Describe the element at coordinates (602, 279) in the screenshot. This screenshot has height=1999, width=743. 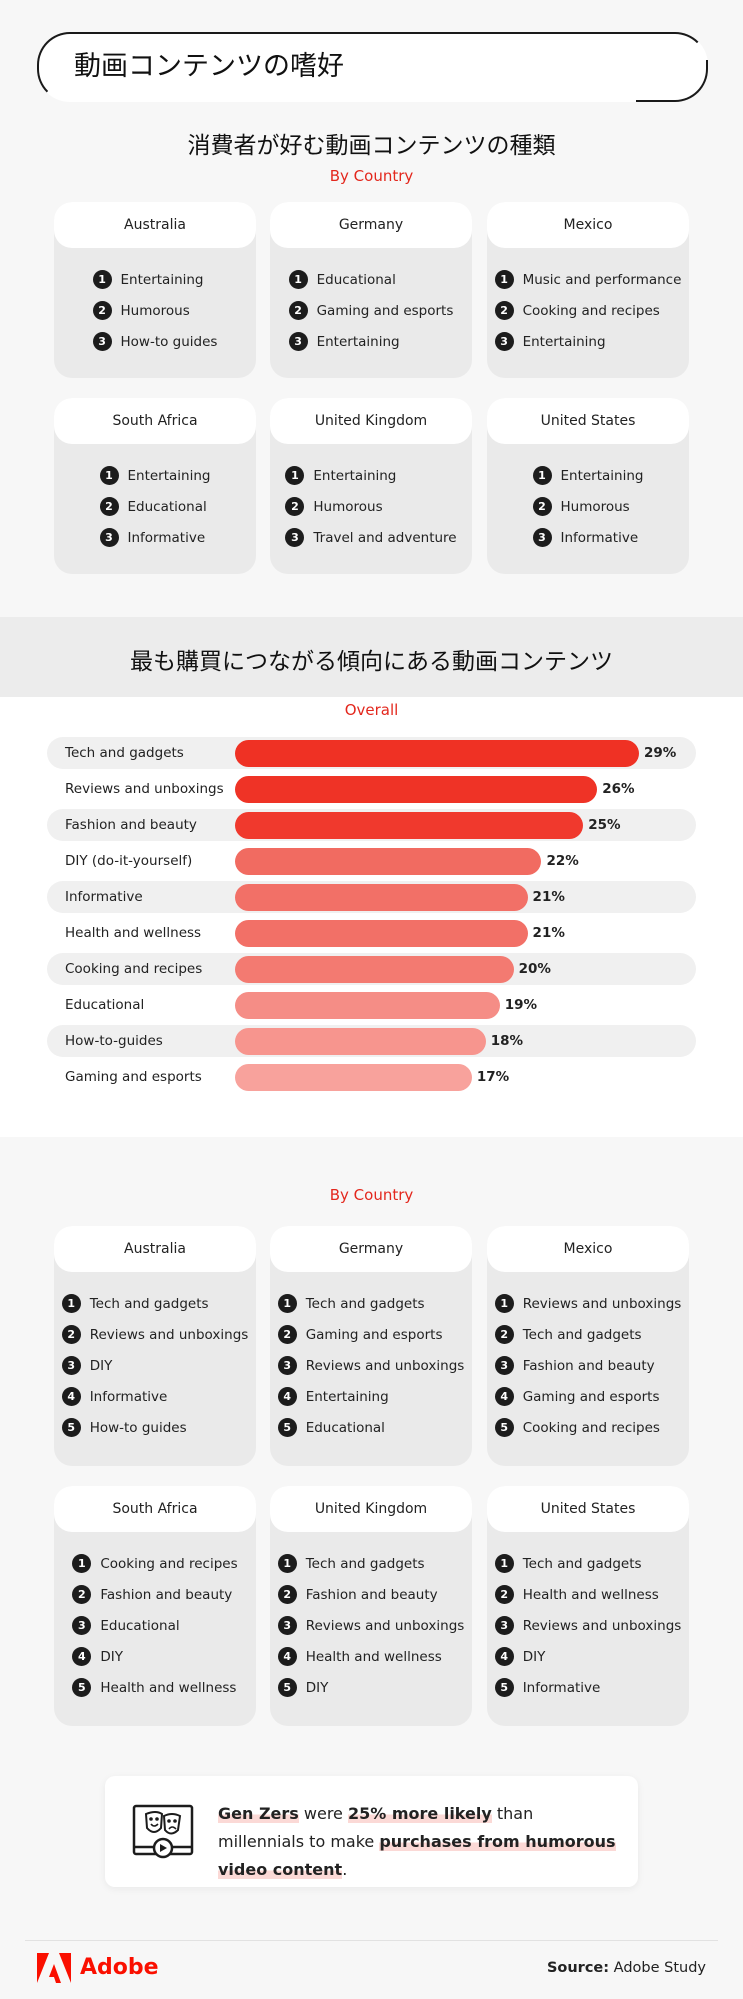
I see `ranking-item-label: Music and performance` at that location.